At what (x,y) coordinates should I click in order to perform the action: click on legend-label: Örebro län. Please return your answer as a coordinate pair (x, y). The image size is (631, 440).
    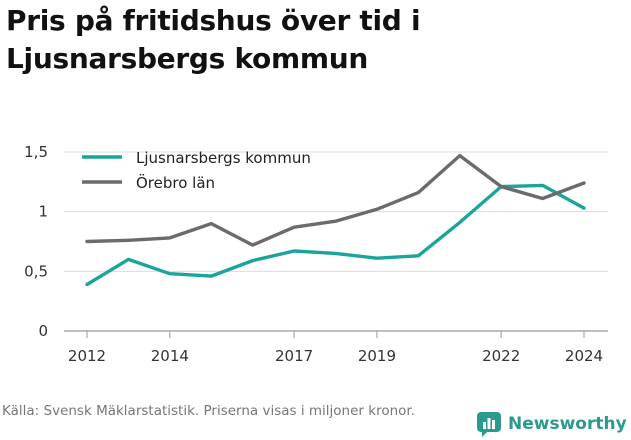
    Looking at the image, I should click on (175, 182).